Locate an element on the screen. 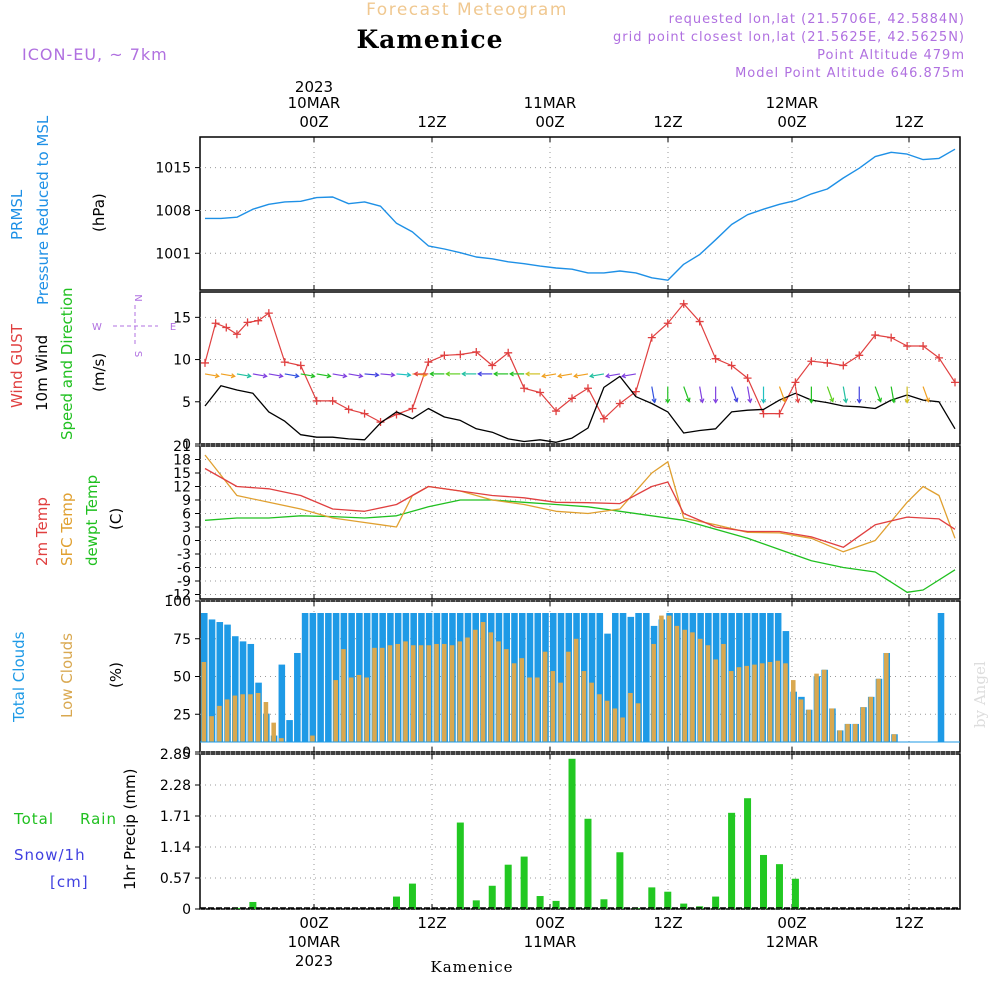 Image resolution: width=1000 pixels, height=1000 pixels. y-tick-label: 15 is located at coordinates (182, 474).